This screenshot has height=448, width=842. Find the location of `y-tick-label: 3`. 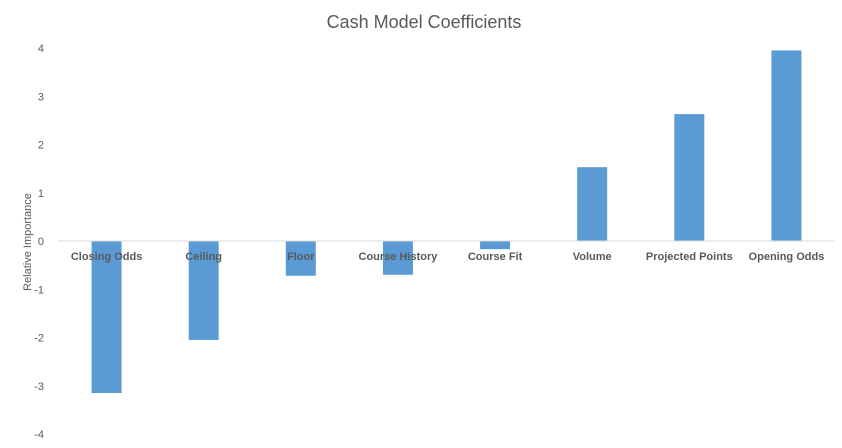

y-tick-label: 3 is located at coordinates (41, 97).